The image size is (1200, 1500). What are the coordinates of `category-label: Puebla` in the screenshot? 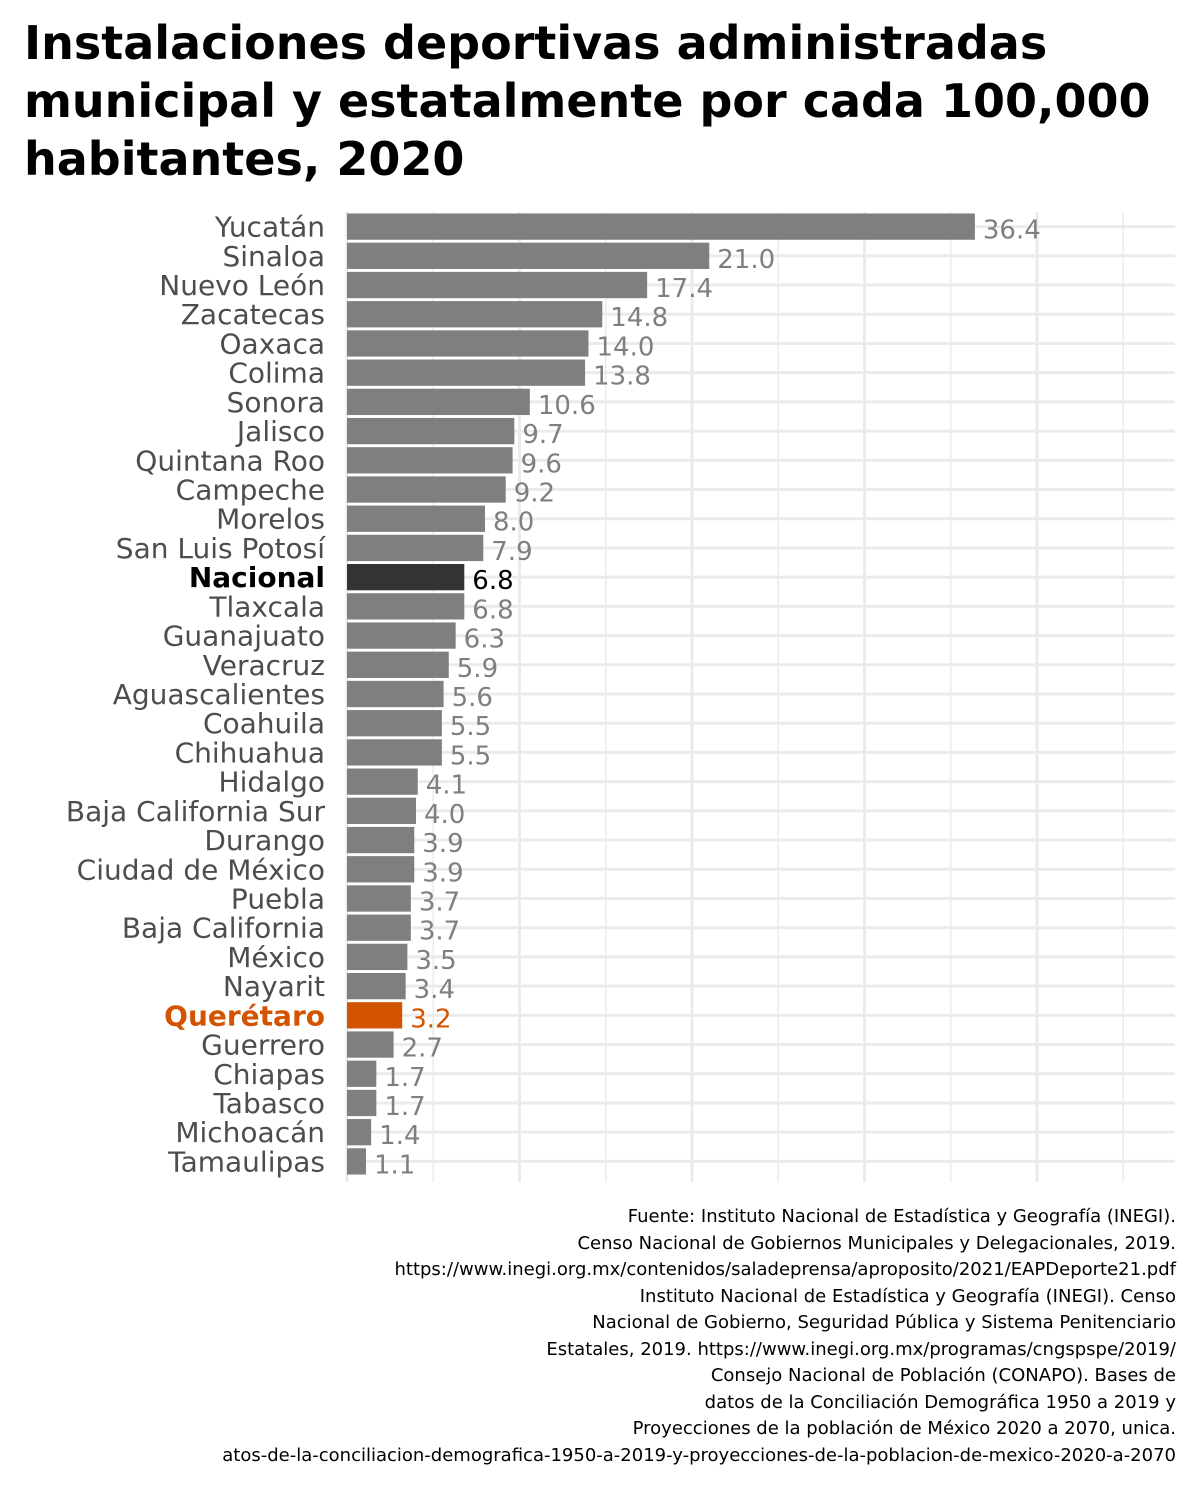 It's located at (278, 898).